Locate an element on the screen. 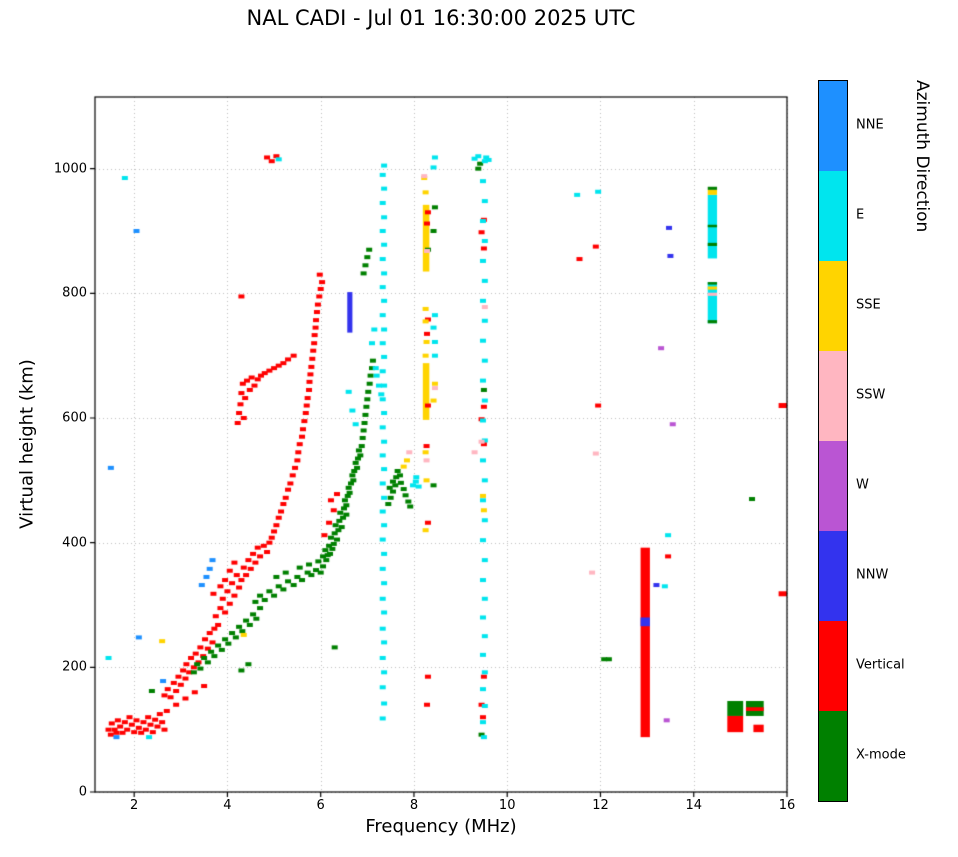 The width and height of the screenshot is (958, 857). colorbar-label-e: E is located at coordinates (860, 215).